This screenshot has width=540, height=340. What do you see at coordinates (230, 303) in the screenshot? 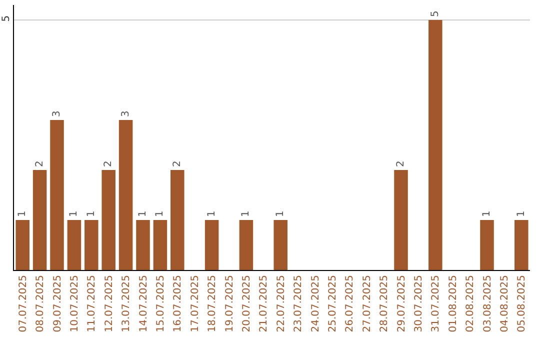
I see `x-tick-label: 19.07.2025` at bounding box center [230, 303].